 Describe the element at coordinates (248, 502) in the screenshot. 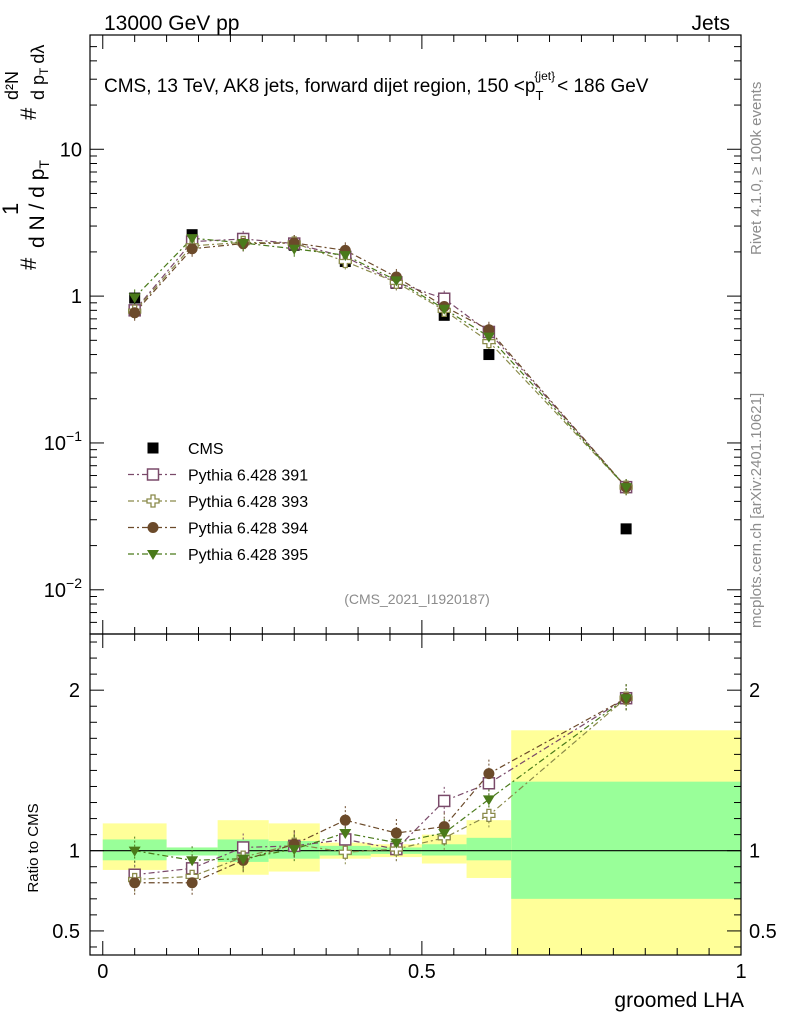

I see `legend-label: Pythia 6.428 393` at that location.